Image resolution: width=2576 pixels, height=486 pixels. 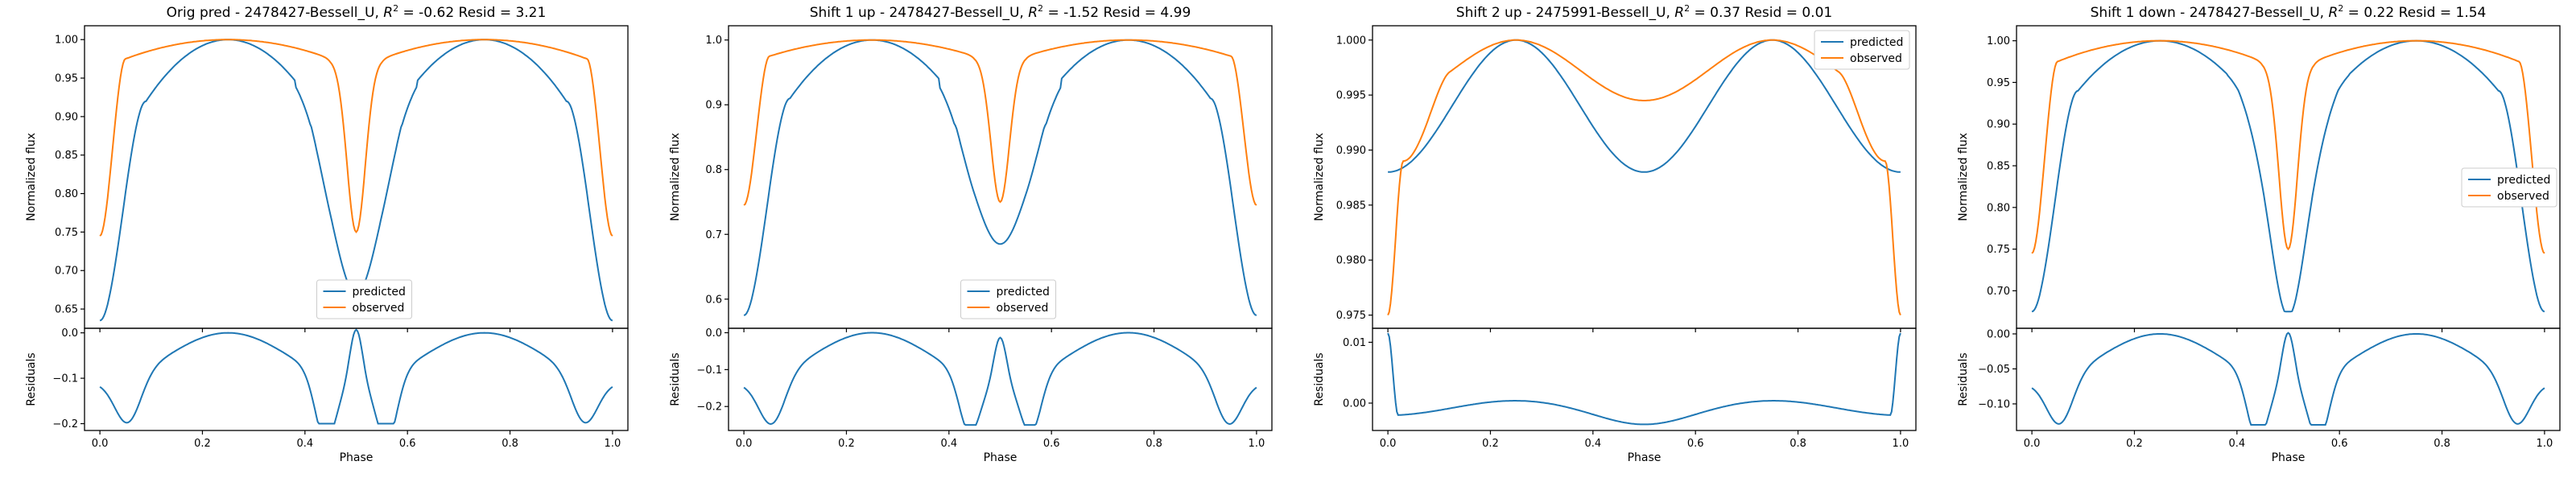 I want to click on y-tick-label: 0.6, so click(x=713, y=300).